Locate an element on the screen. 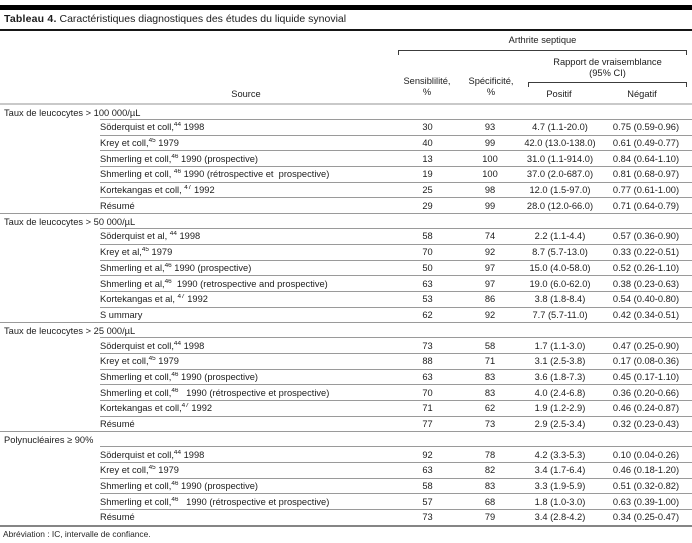 The height and width of the screenshot is (543, 692). header-group-arthrite-septique: Arthrite septique is located at coordinates (542, 40).